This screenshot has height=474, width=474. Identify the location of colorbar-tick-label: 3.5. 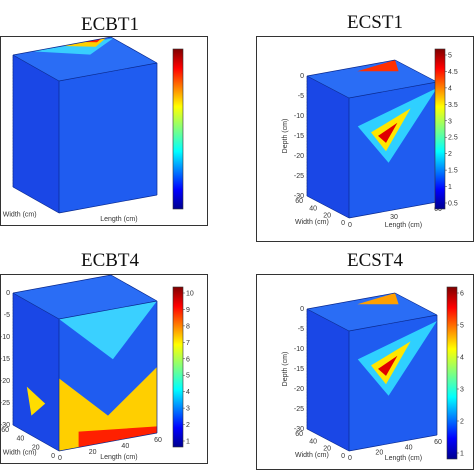
(453, 105).